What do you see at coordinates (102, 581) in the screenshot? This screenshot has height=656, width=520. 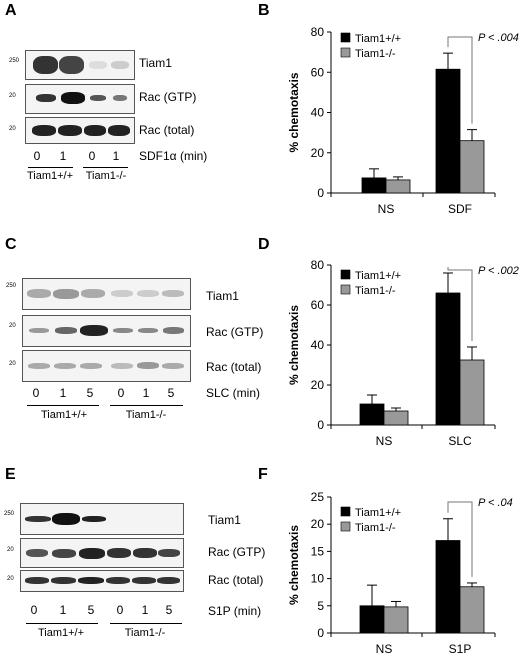 I see `blot-rac-total-e` at bounding box center [102, 581].